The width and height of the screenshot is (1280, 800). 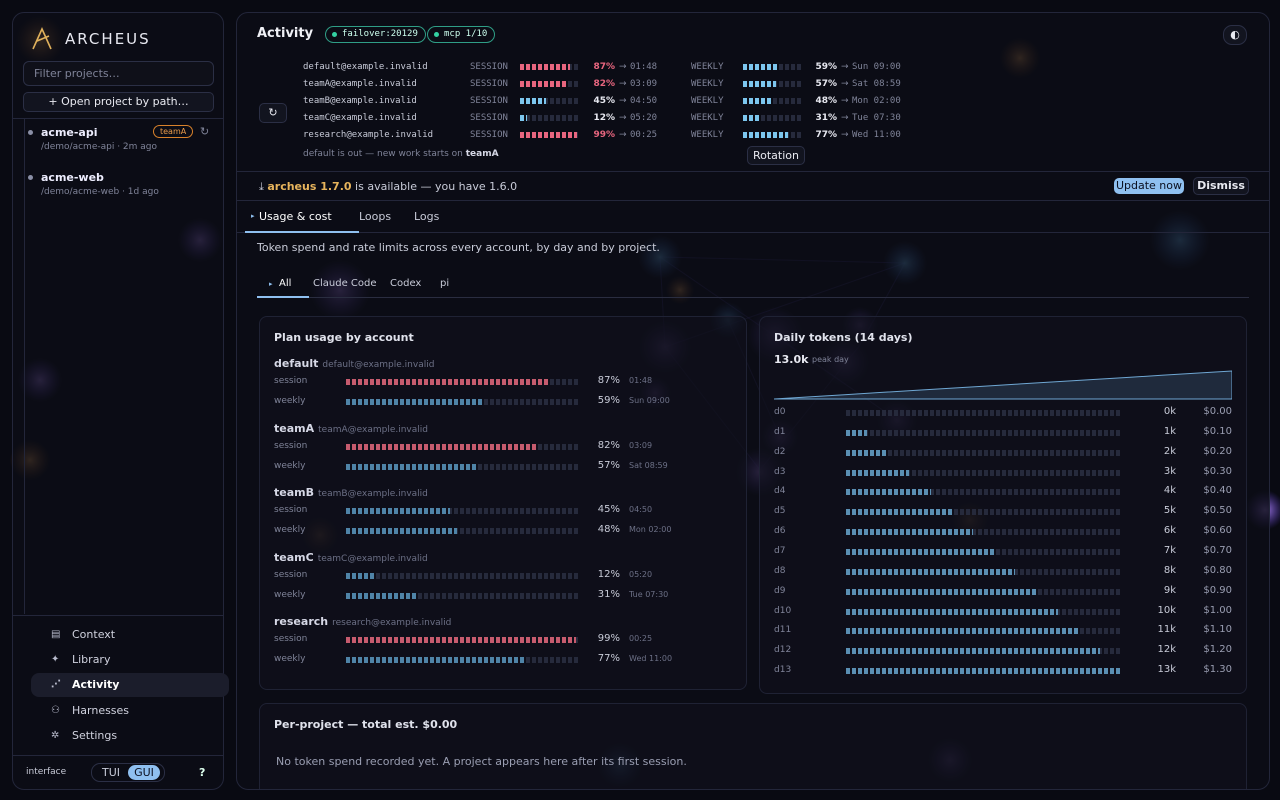 I want to click on toggle-option: TUI, so click(x=110, y=772).